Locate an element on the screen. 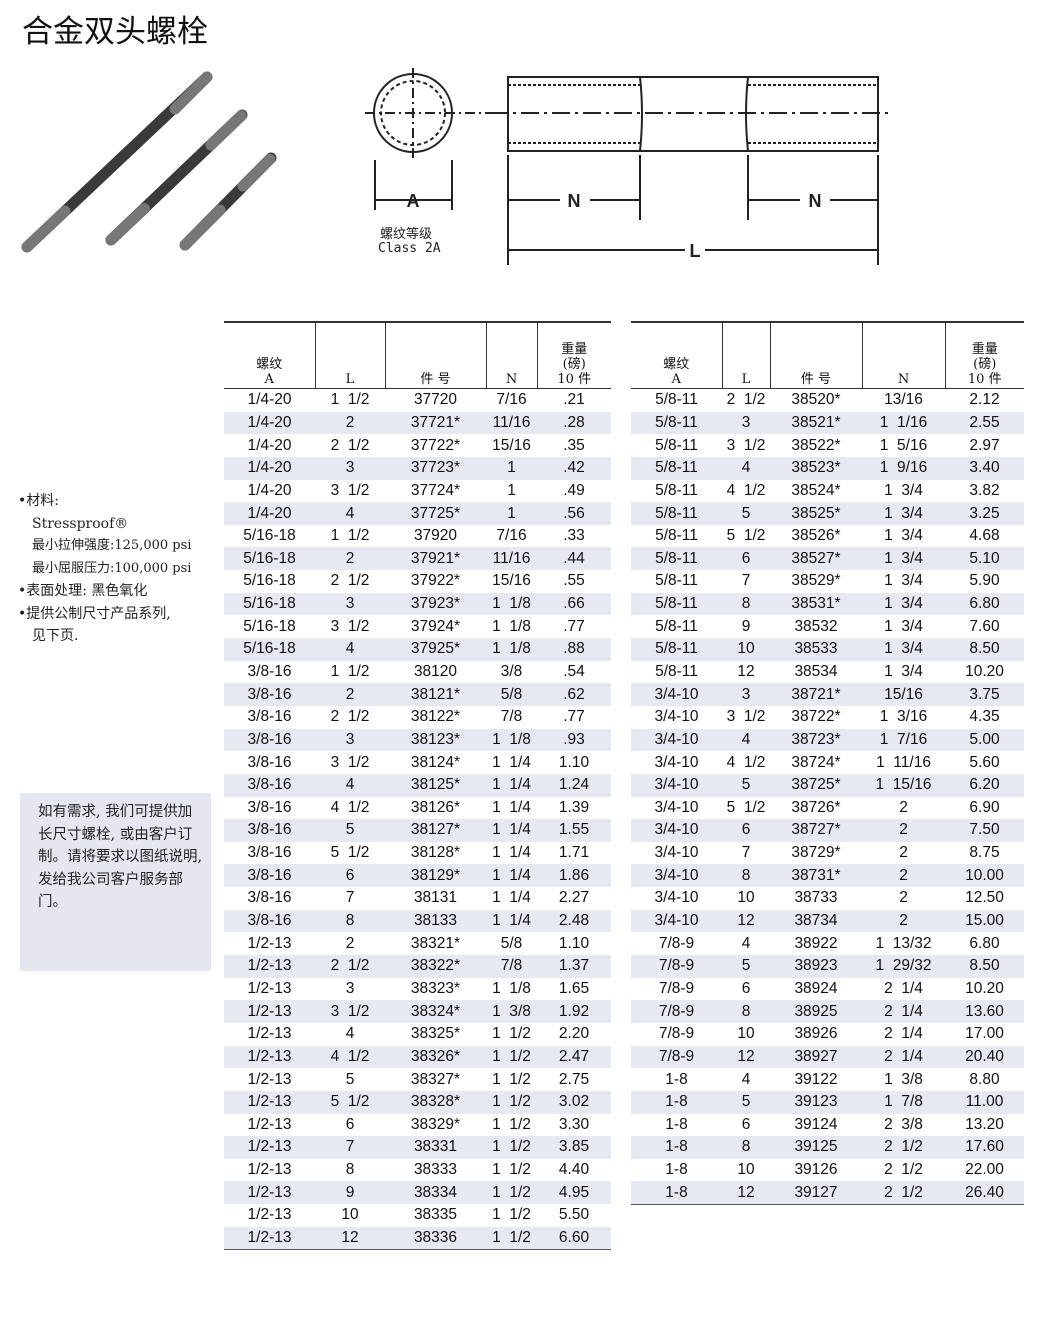  weight-cell: 2.97 is located at coordinates (984, 445).